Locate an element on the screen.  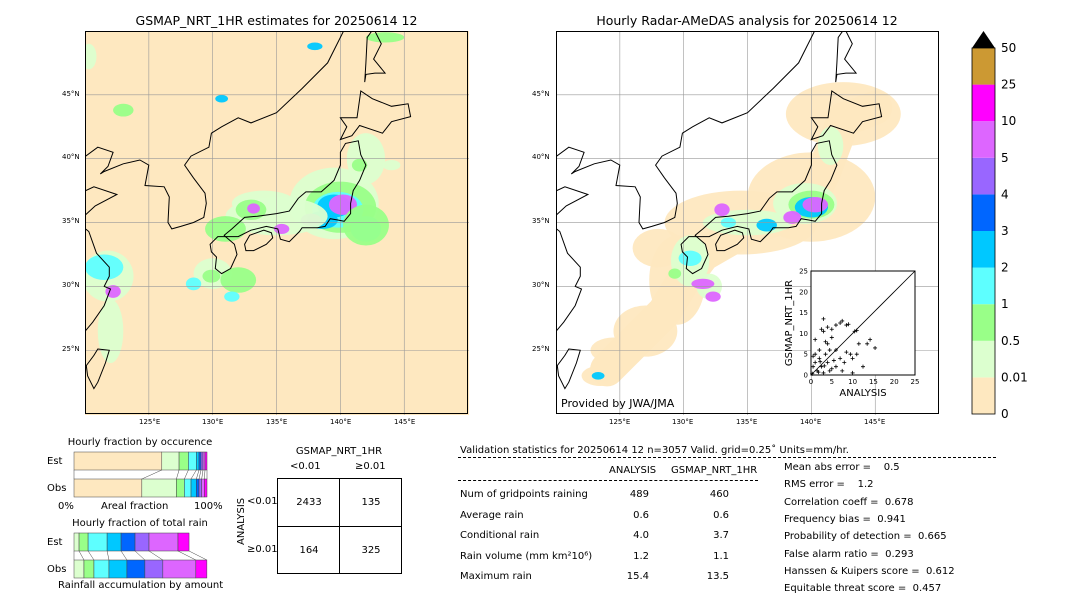
lat-tick: 45°N is located at coordinates (71, 94).